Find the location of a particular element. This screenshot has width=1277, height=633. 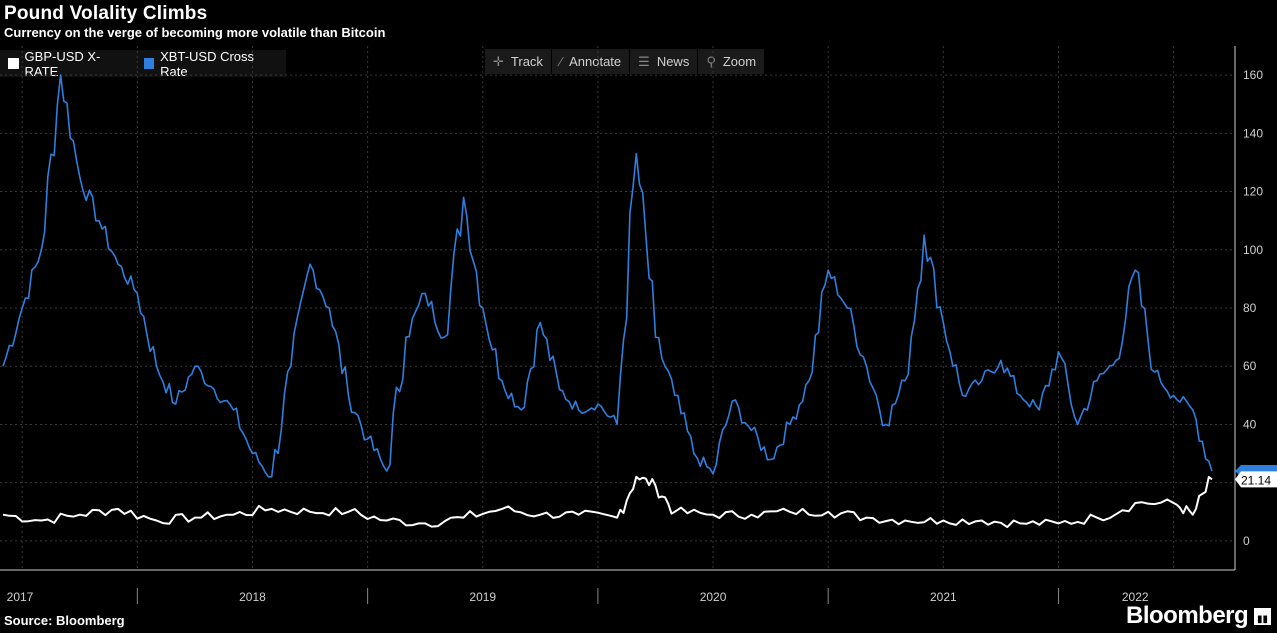

chart-toolbar: ✛ Track ∕ Annotate ☰ News ⚲ Zoom is located at coordinates (625, 61).